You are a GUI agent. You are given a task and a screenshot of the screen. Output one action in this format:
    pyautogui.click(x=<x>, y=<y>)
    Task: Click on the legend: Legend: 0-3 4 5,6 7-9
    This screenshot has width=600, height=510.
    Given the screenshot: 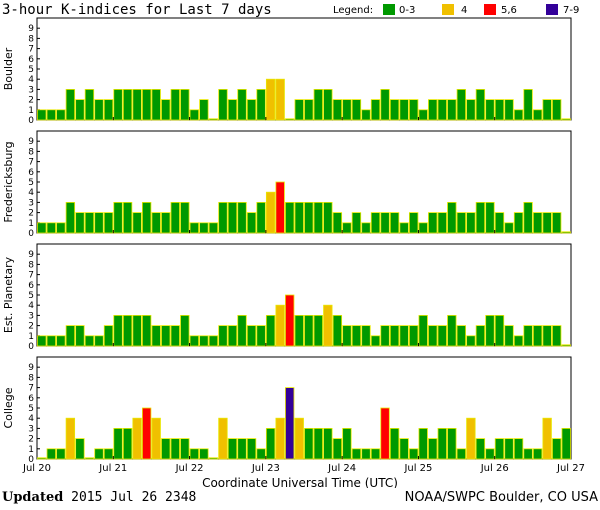 What is the action you would take?
    pyautogui.click(x=456, y=10)
    